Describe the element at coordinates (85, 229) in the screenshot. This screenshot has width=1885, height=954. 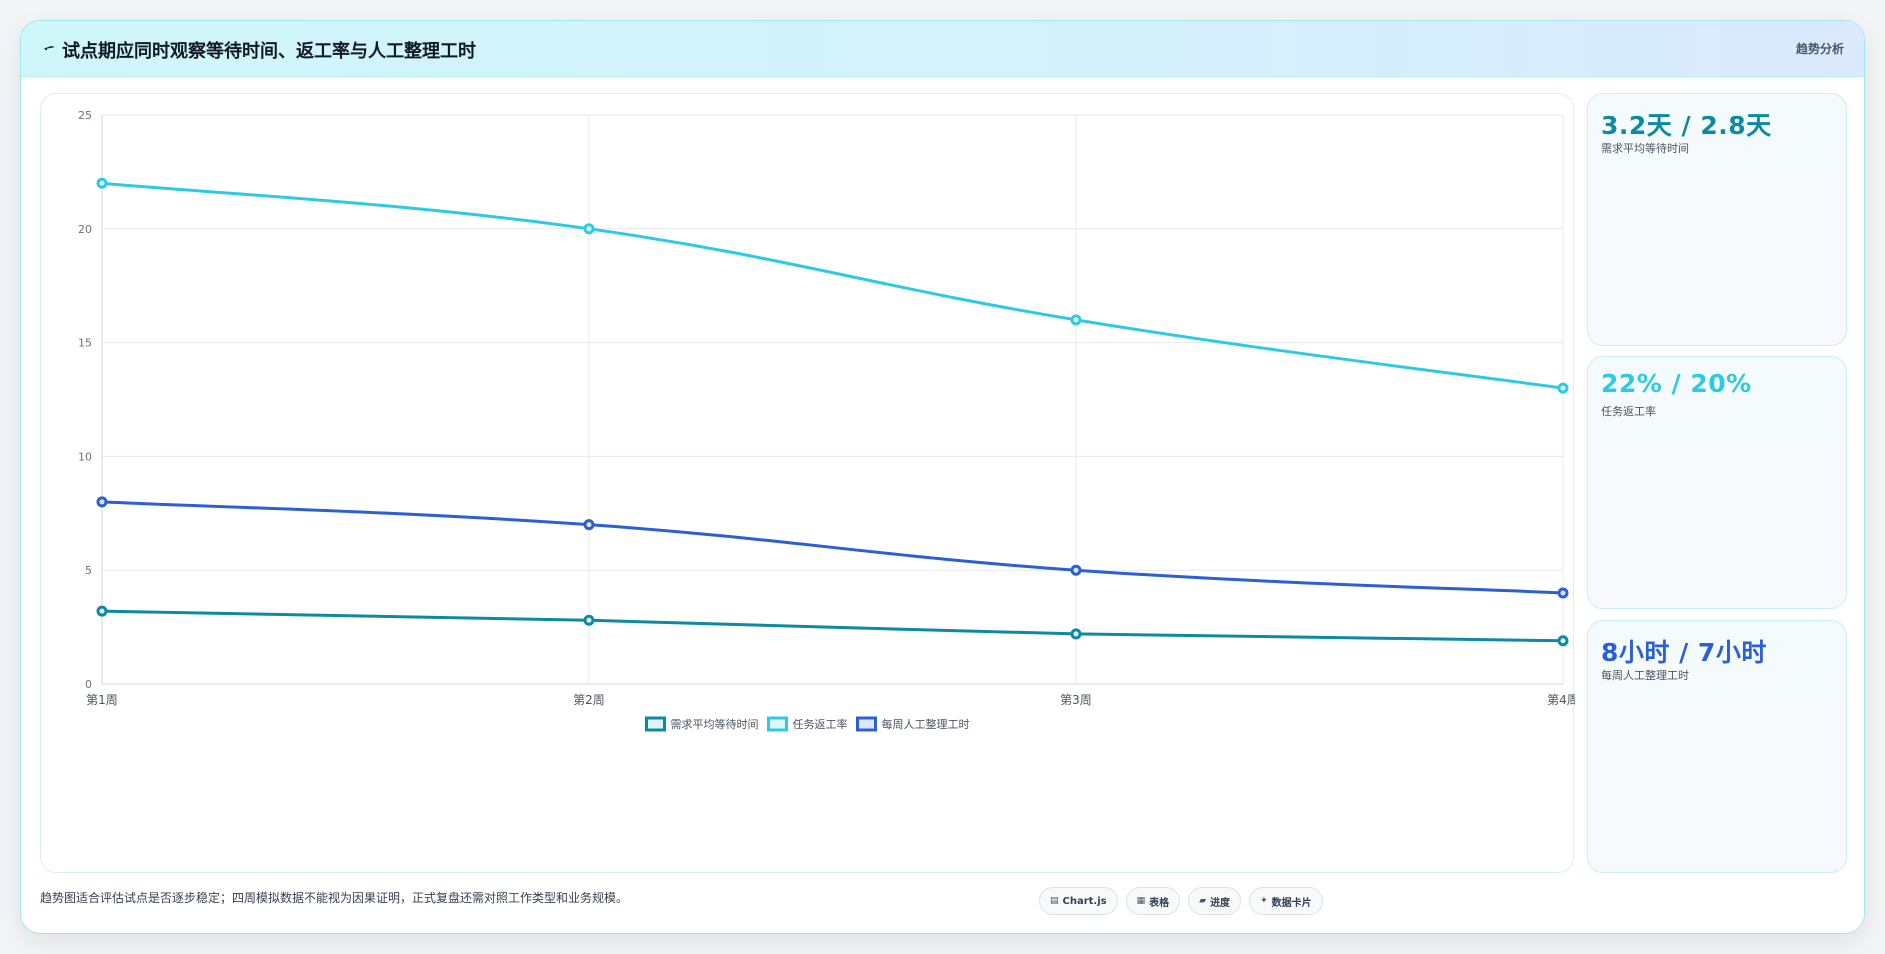
I see `y-tick-label: 20` at that location.